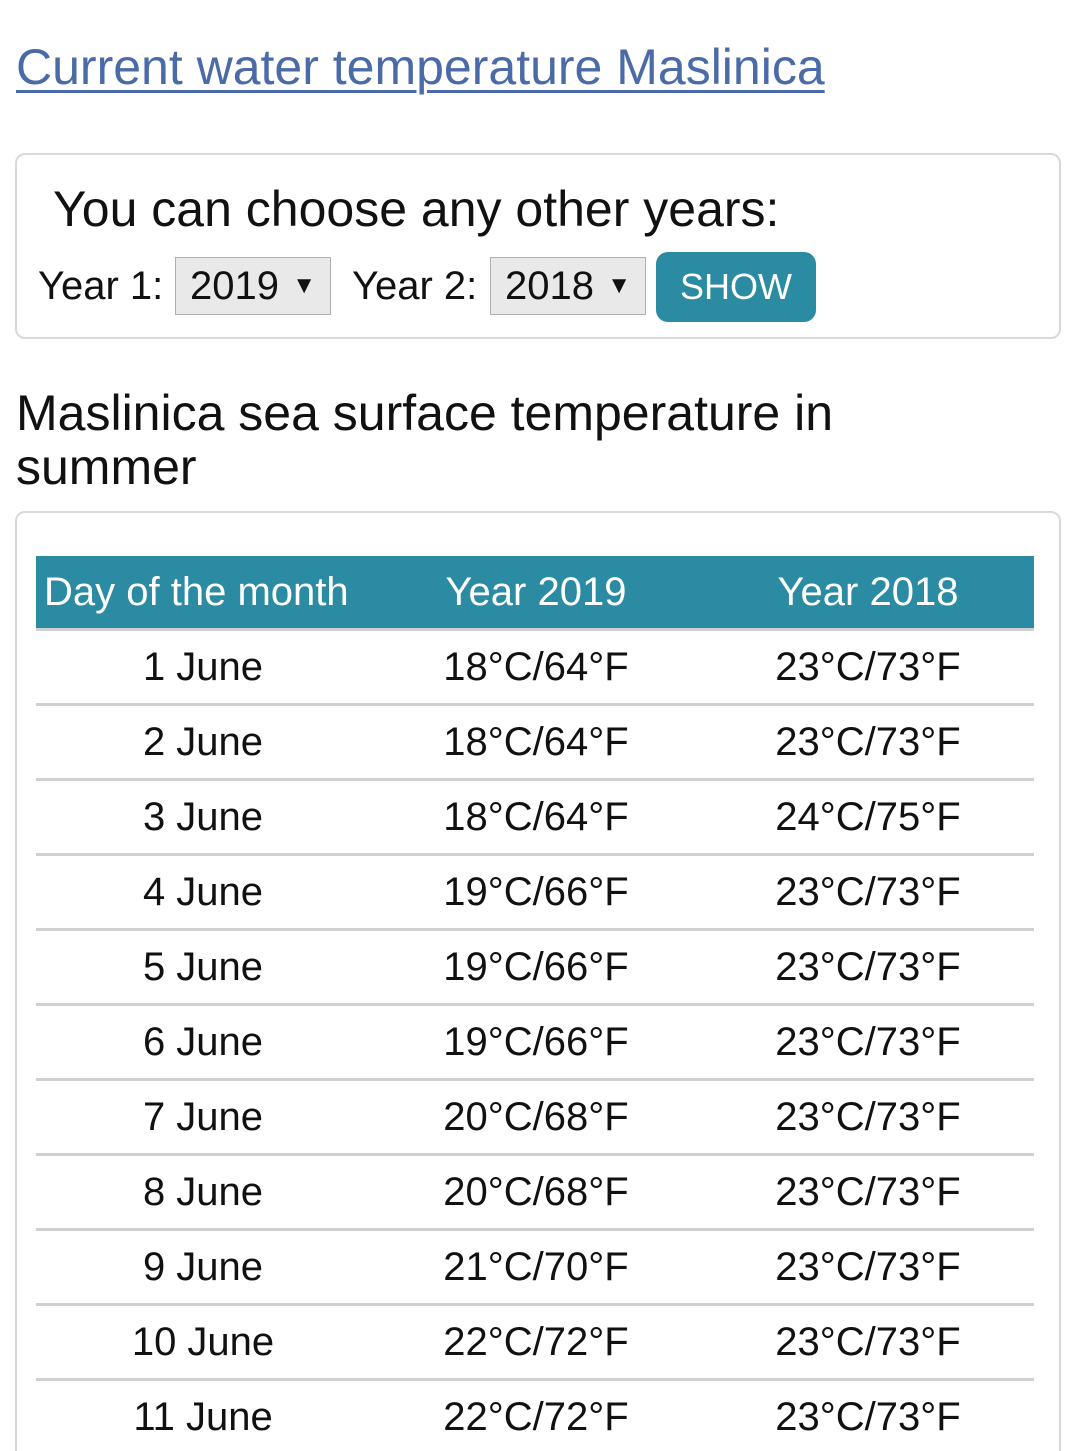 This screenshot has width=1080, height=1451. I want to click on table-row: 11 June 22°C/72°F 23°C/73°F, so click(535, 1415).